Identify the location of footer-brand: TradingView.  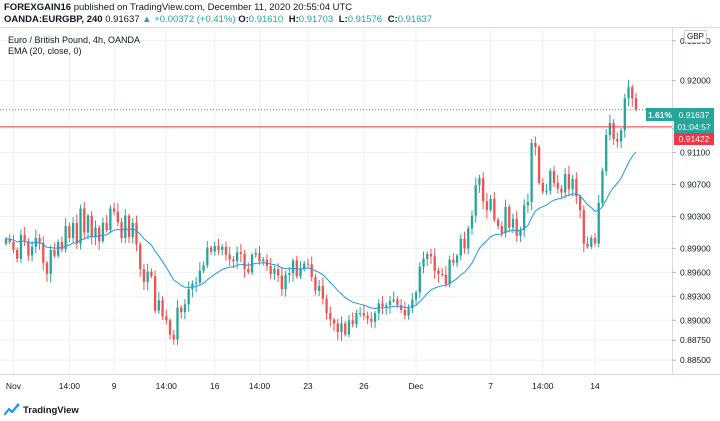
(51, 410).